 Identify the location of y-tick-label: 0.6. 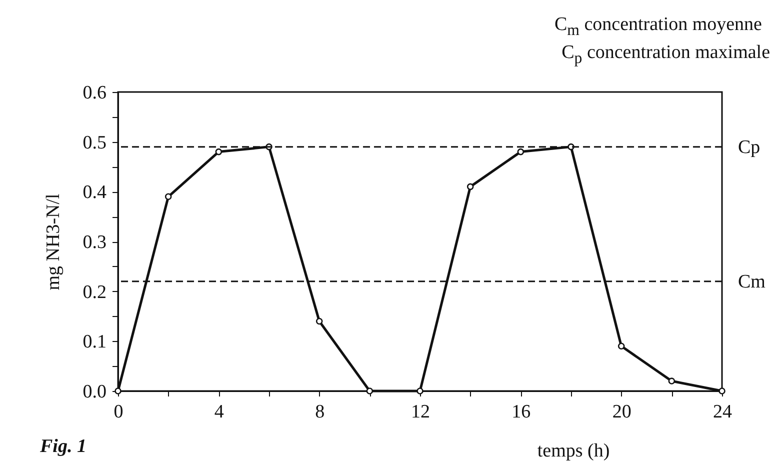
(94, 93).